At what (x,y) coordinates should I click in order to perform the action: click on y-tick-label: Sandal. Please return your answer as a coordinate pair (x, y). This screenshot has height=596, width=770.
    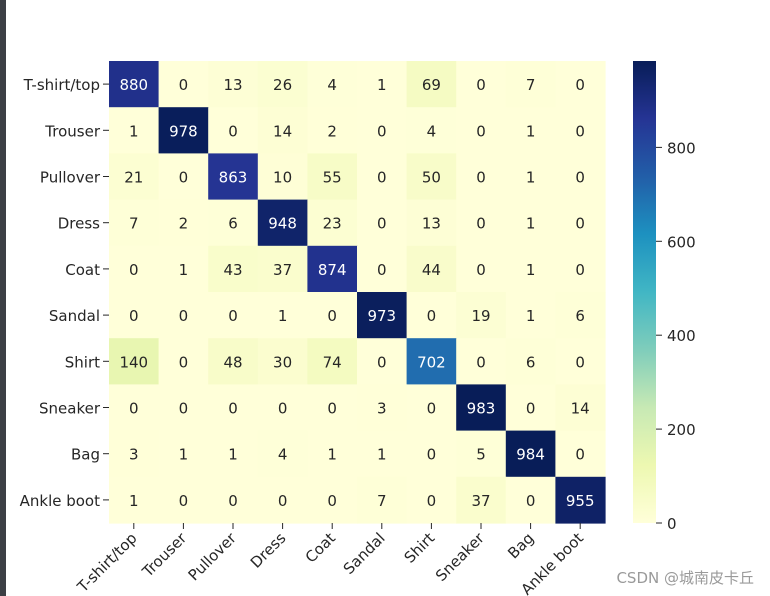
    Looking at the image, I should click on (74, 316).